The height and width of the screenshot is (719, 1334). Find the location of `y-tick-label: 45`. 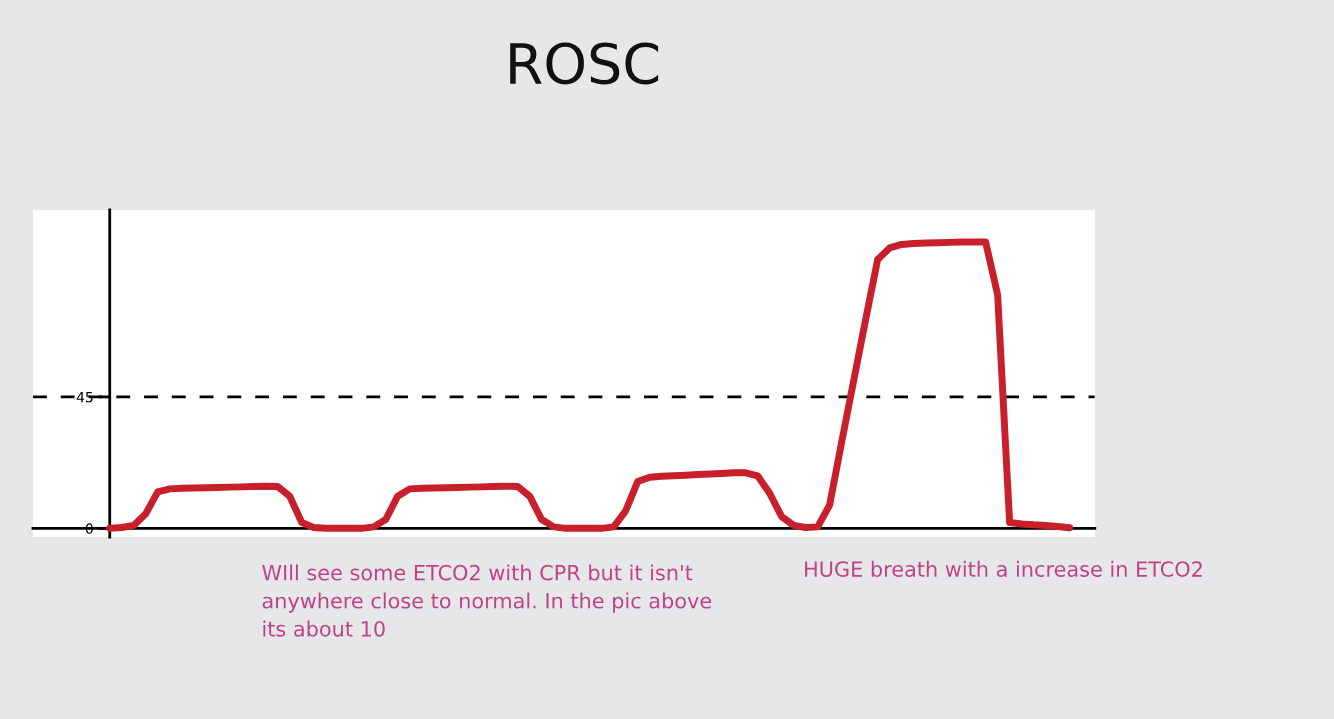

y-tick-label: 45 is located at coordinates (84, 397).